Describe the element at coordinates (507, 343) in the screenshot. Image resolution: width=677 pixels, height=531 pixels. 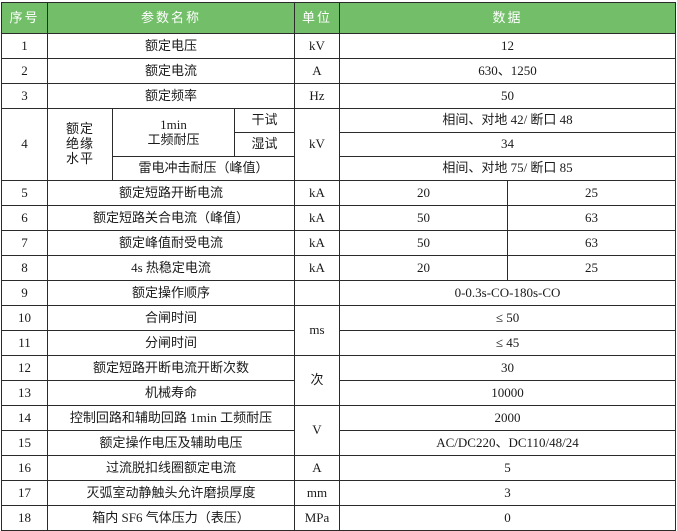
I see `row-data: ≤ 45` at that location.